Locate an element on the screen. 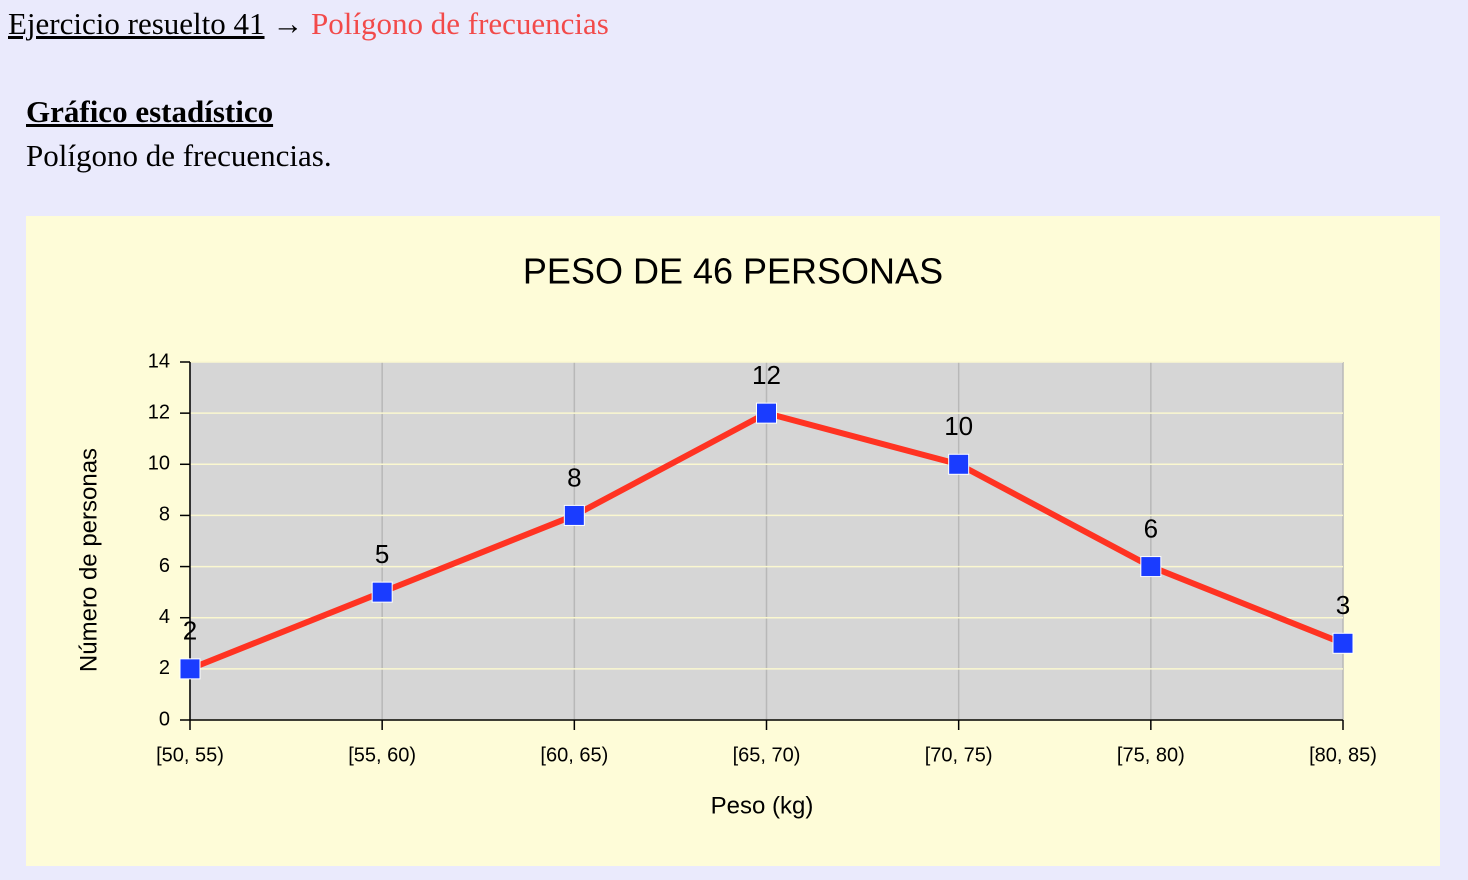  y-tick-label: 2 is located at coordinates (164, 668).